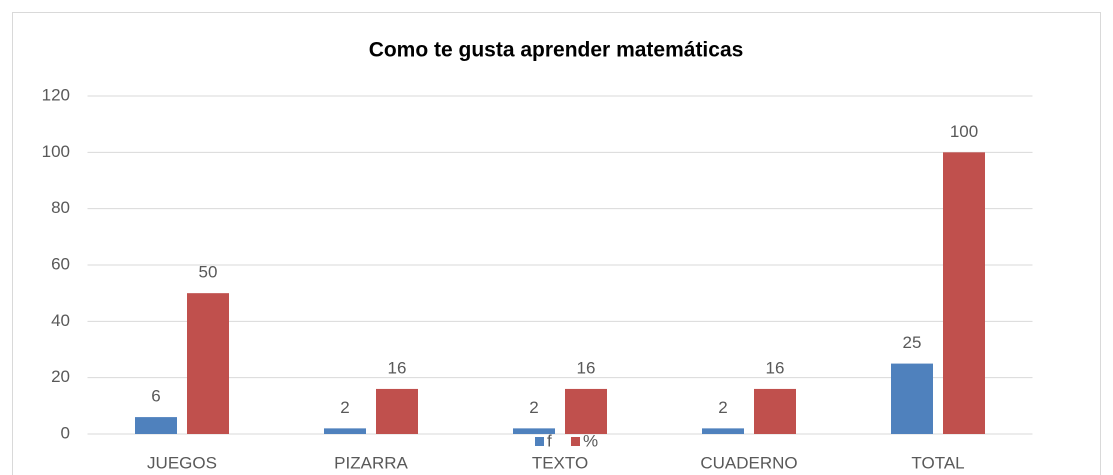 Image resolution: width=1113 pixels, height=475 pixels. Describe the element at coordinates (560, 462) in the screenshot. I see `x-tick-label: TEXTO` at that location.